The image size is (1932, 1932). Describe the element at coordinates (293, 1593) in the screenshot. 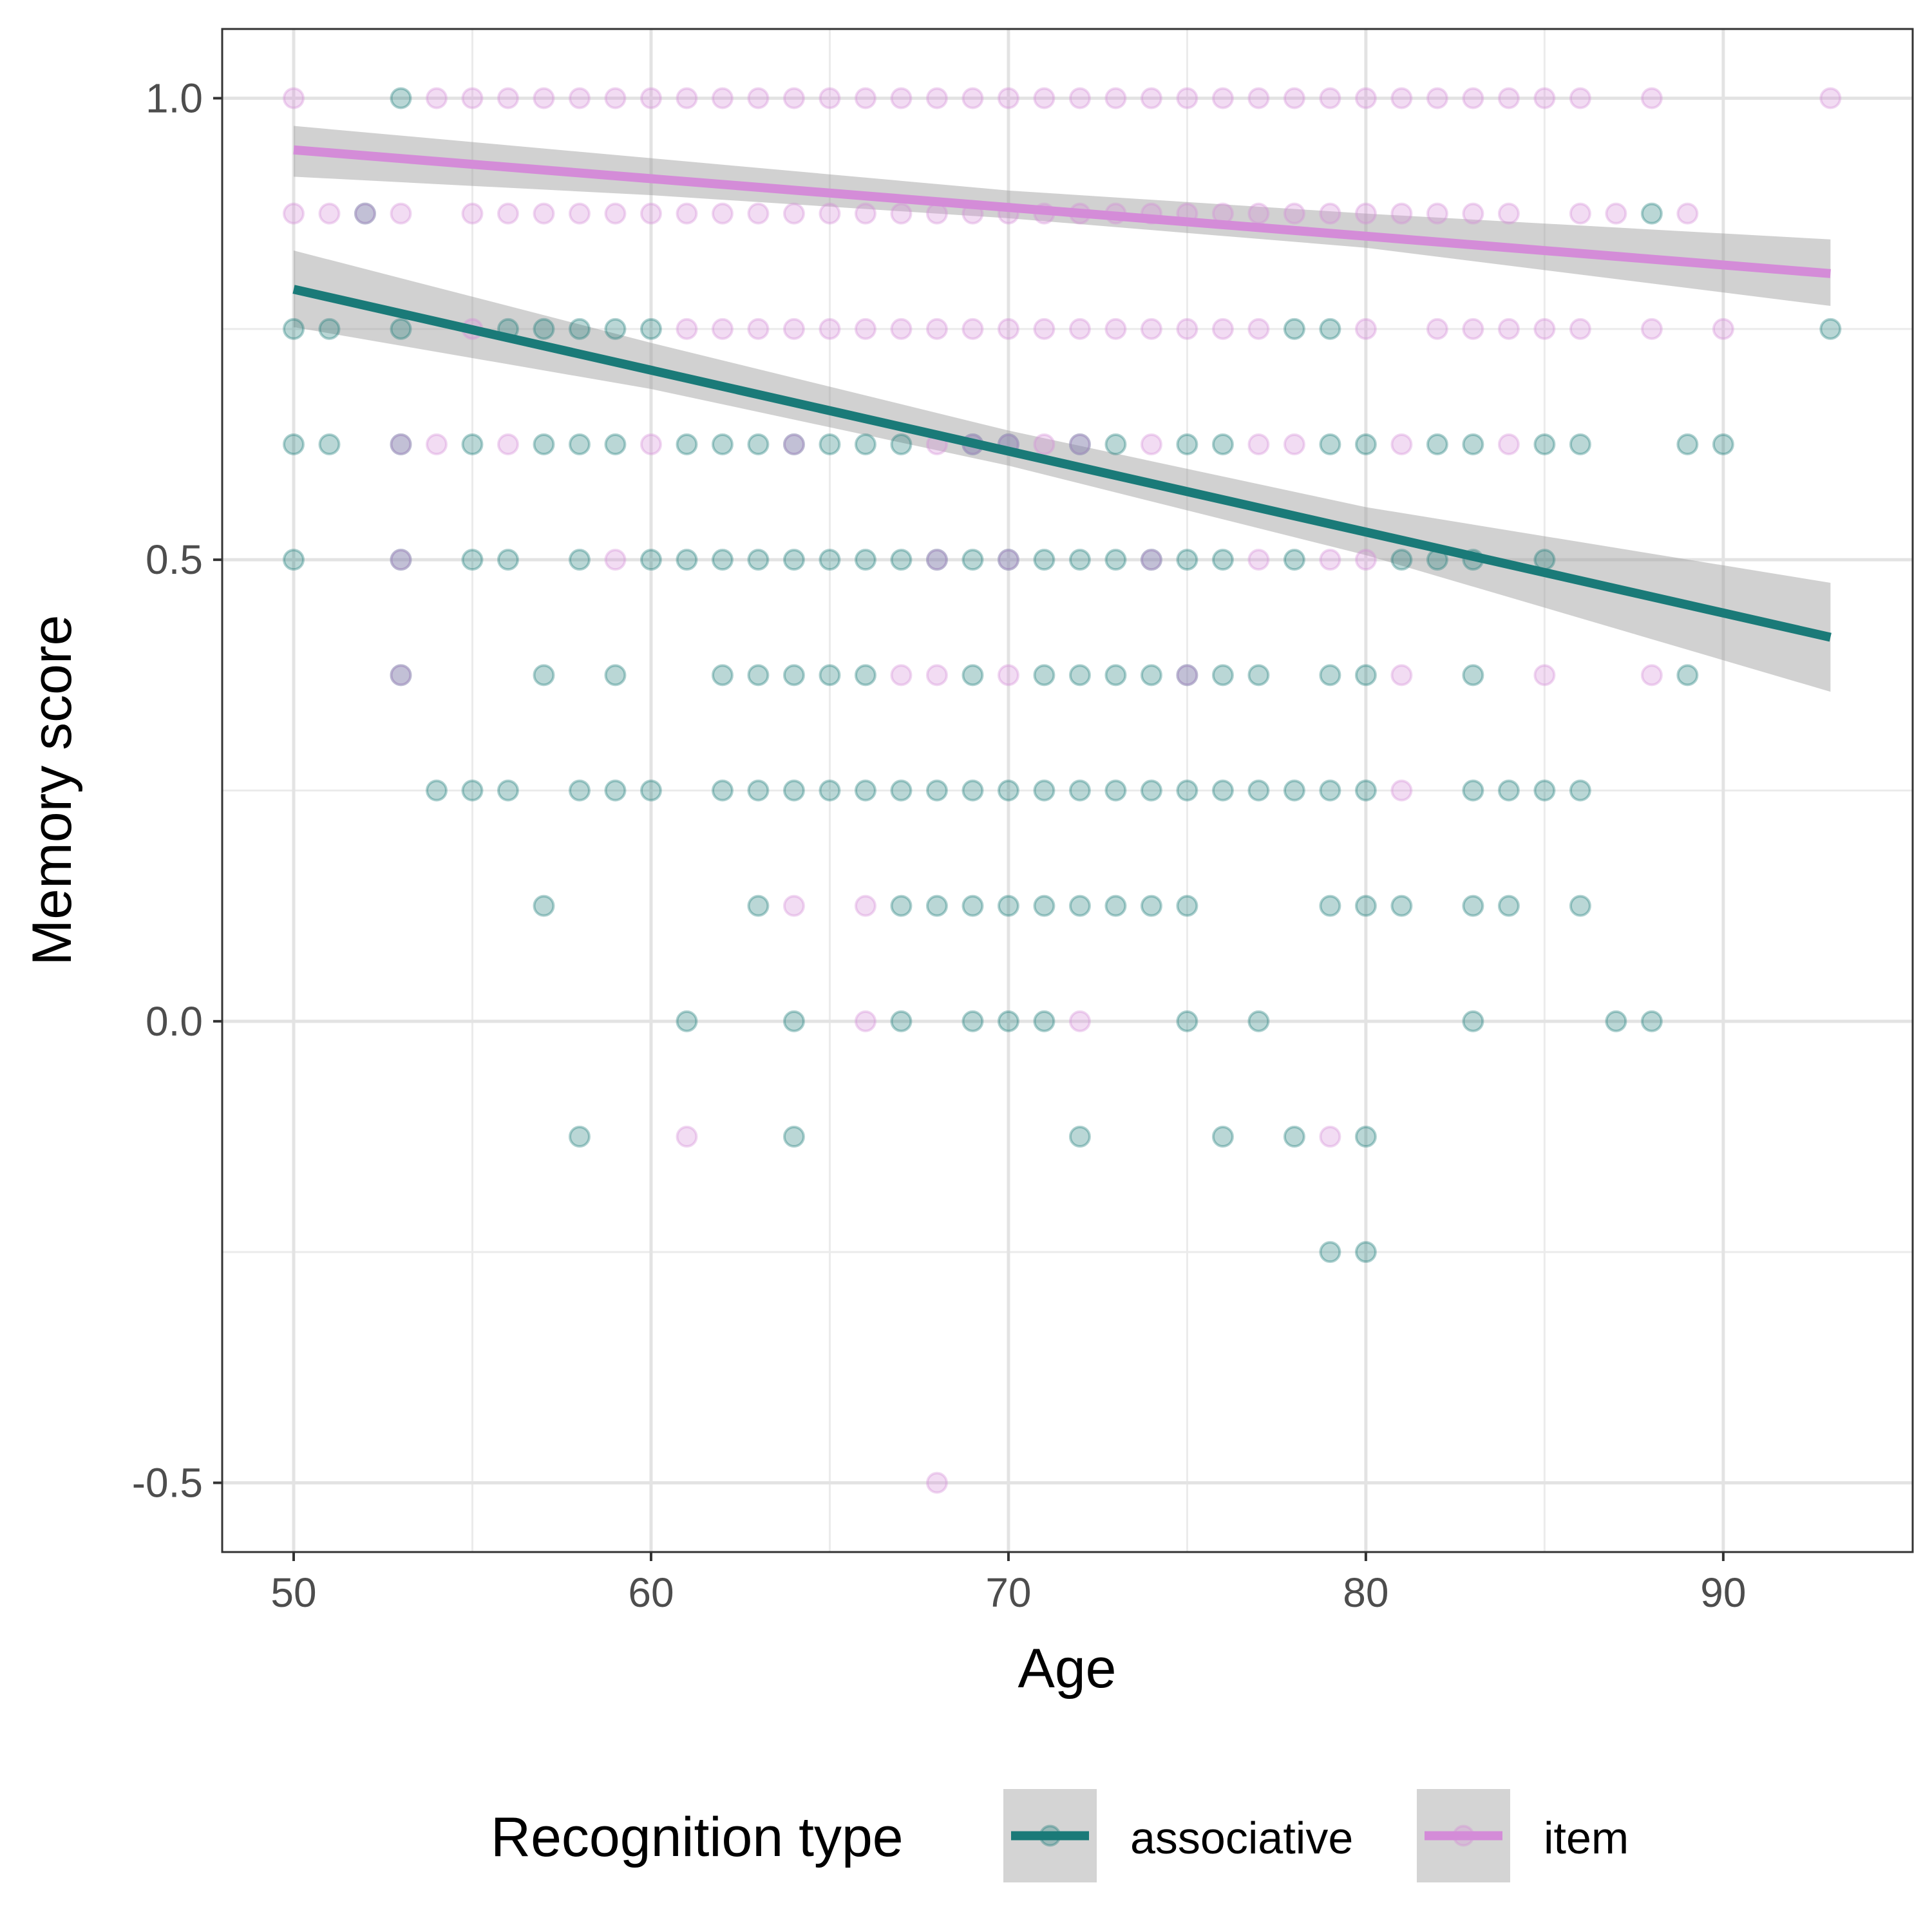

I see `x-tick-label-50: 50` at that location.